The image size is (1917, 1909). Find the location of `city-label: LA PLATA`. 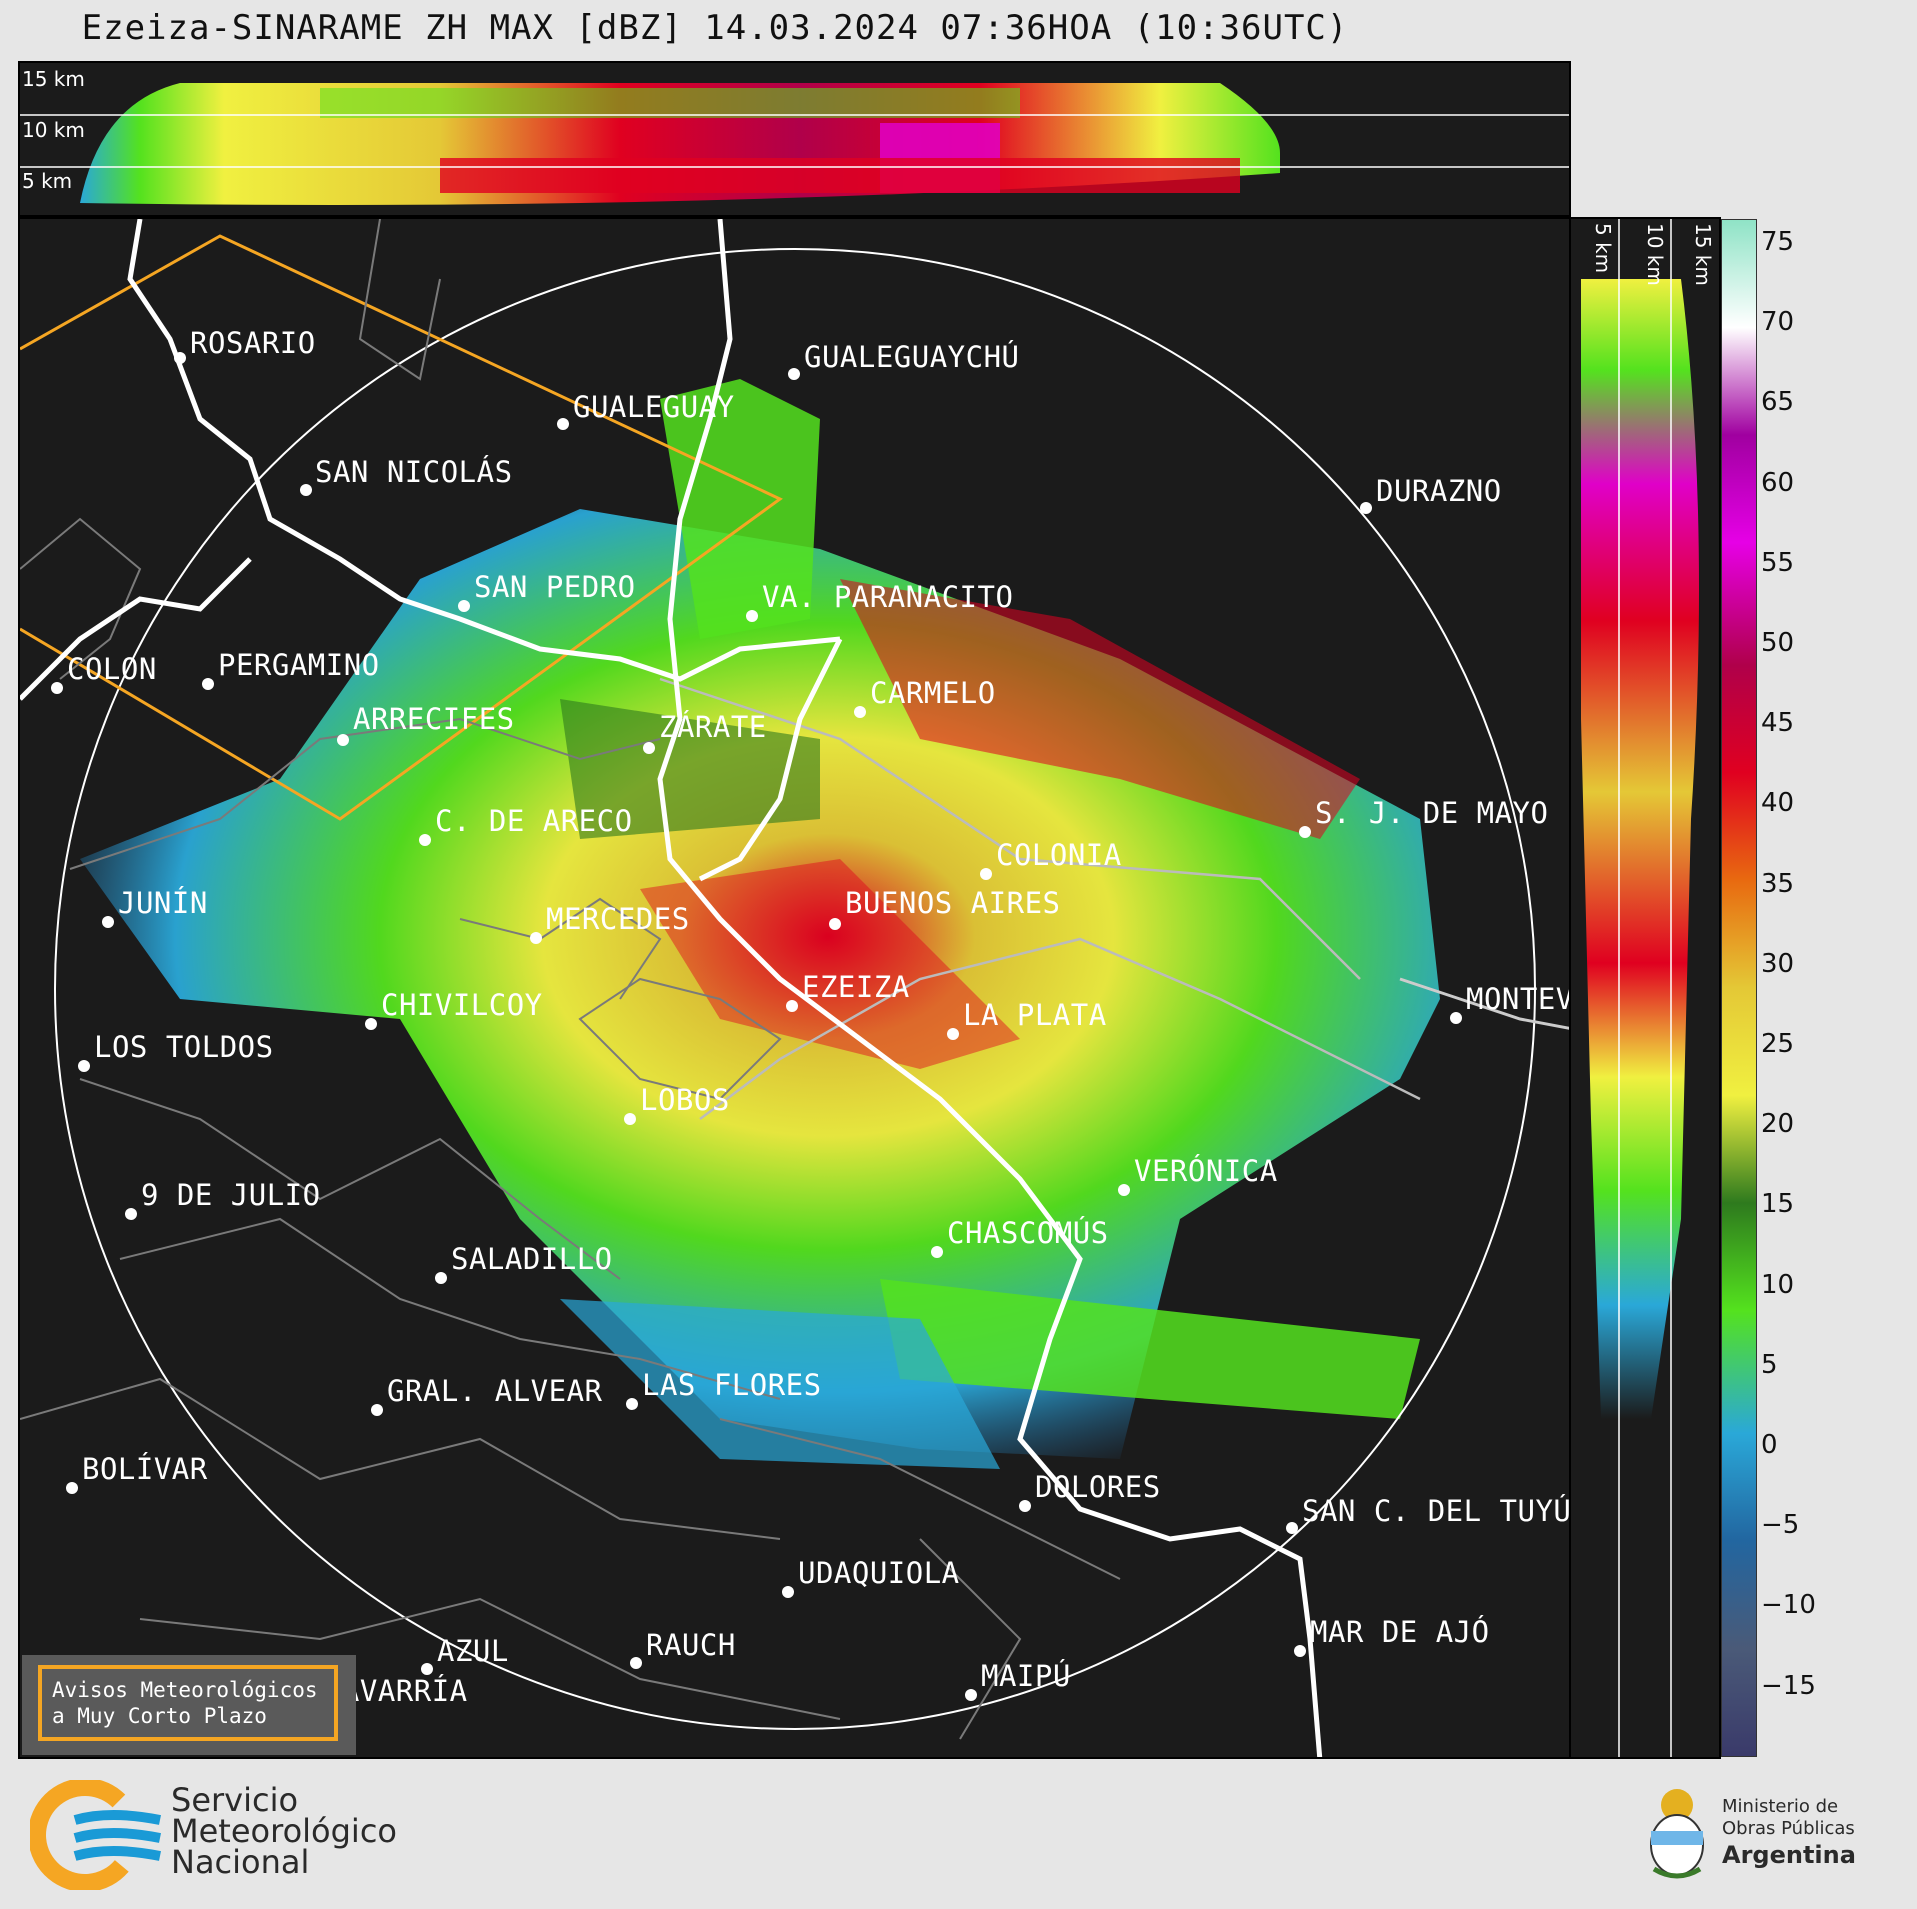

city-label: LA PLATA is located at coordinates (1035, 1015).